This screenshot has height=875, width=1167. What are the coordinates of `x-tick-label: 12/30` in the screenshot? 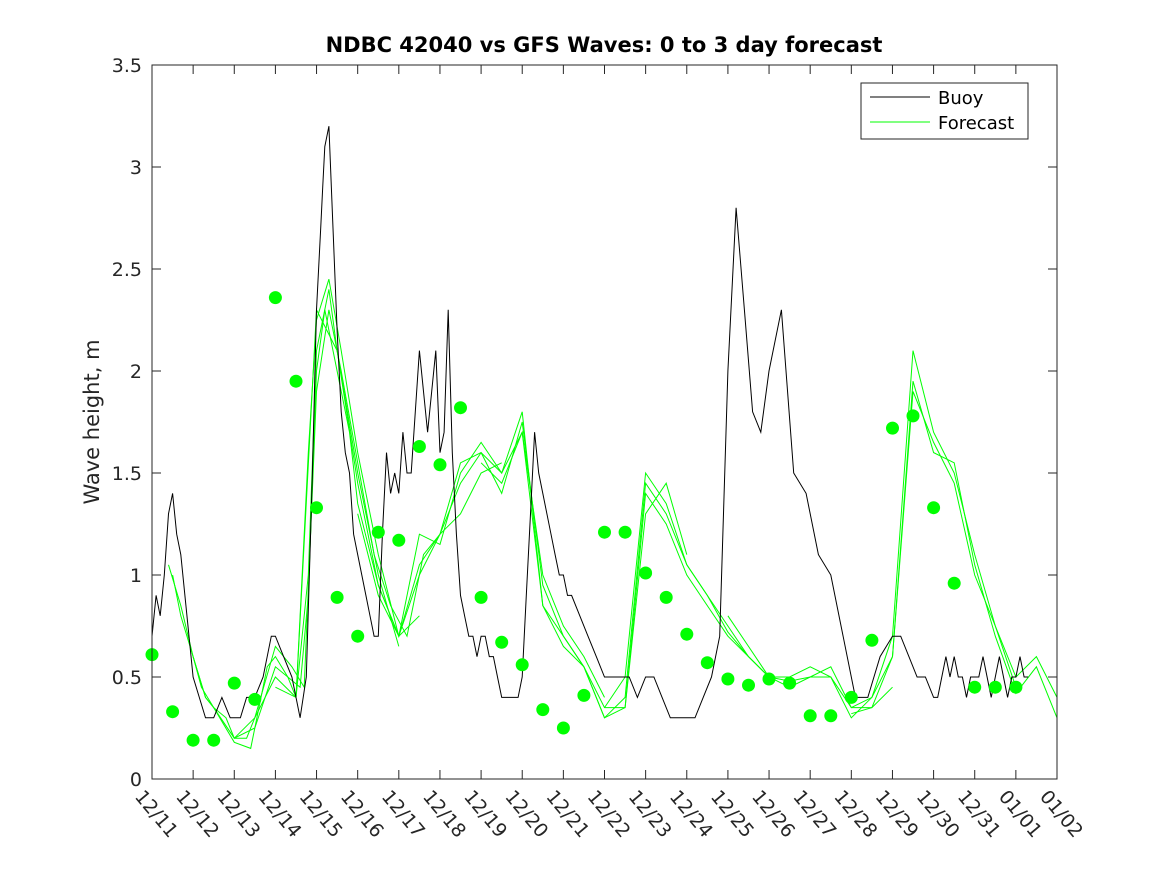 It's located at (938, 814).